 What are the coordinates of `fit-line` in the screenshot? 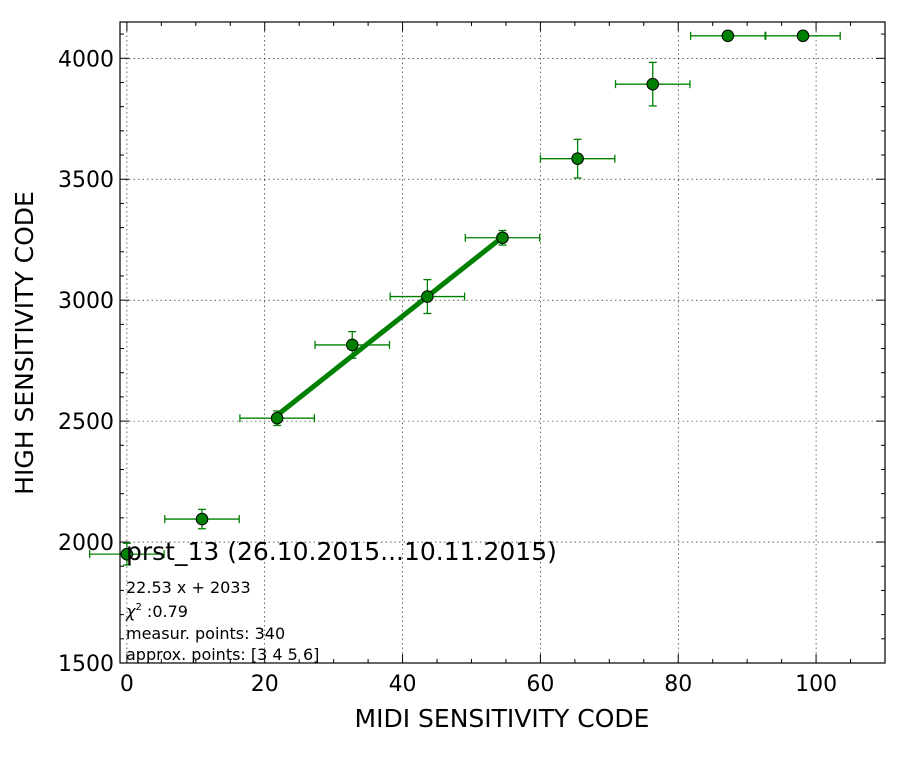 It's located at (390, 326).